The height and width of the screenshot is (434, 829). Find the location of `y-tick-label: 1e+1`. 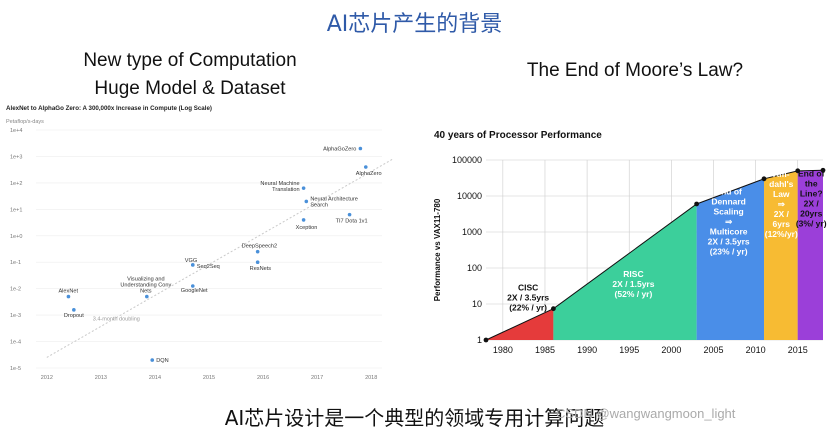

y-tick-label: 1e+1 is located at coordinates (16, 210).